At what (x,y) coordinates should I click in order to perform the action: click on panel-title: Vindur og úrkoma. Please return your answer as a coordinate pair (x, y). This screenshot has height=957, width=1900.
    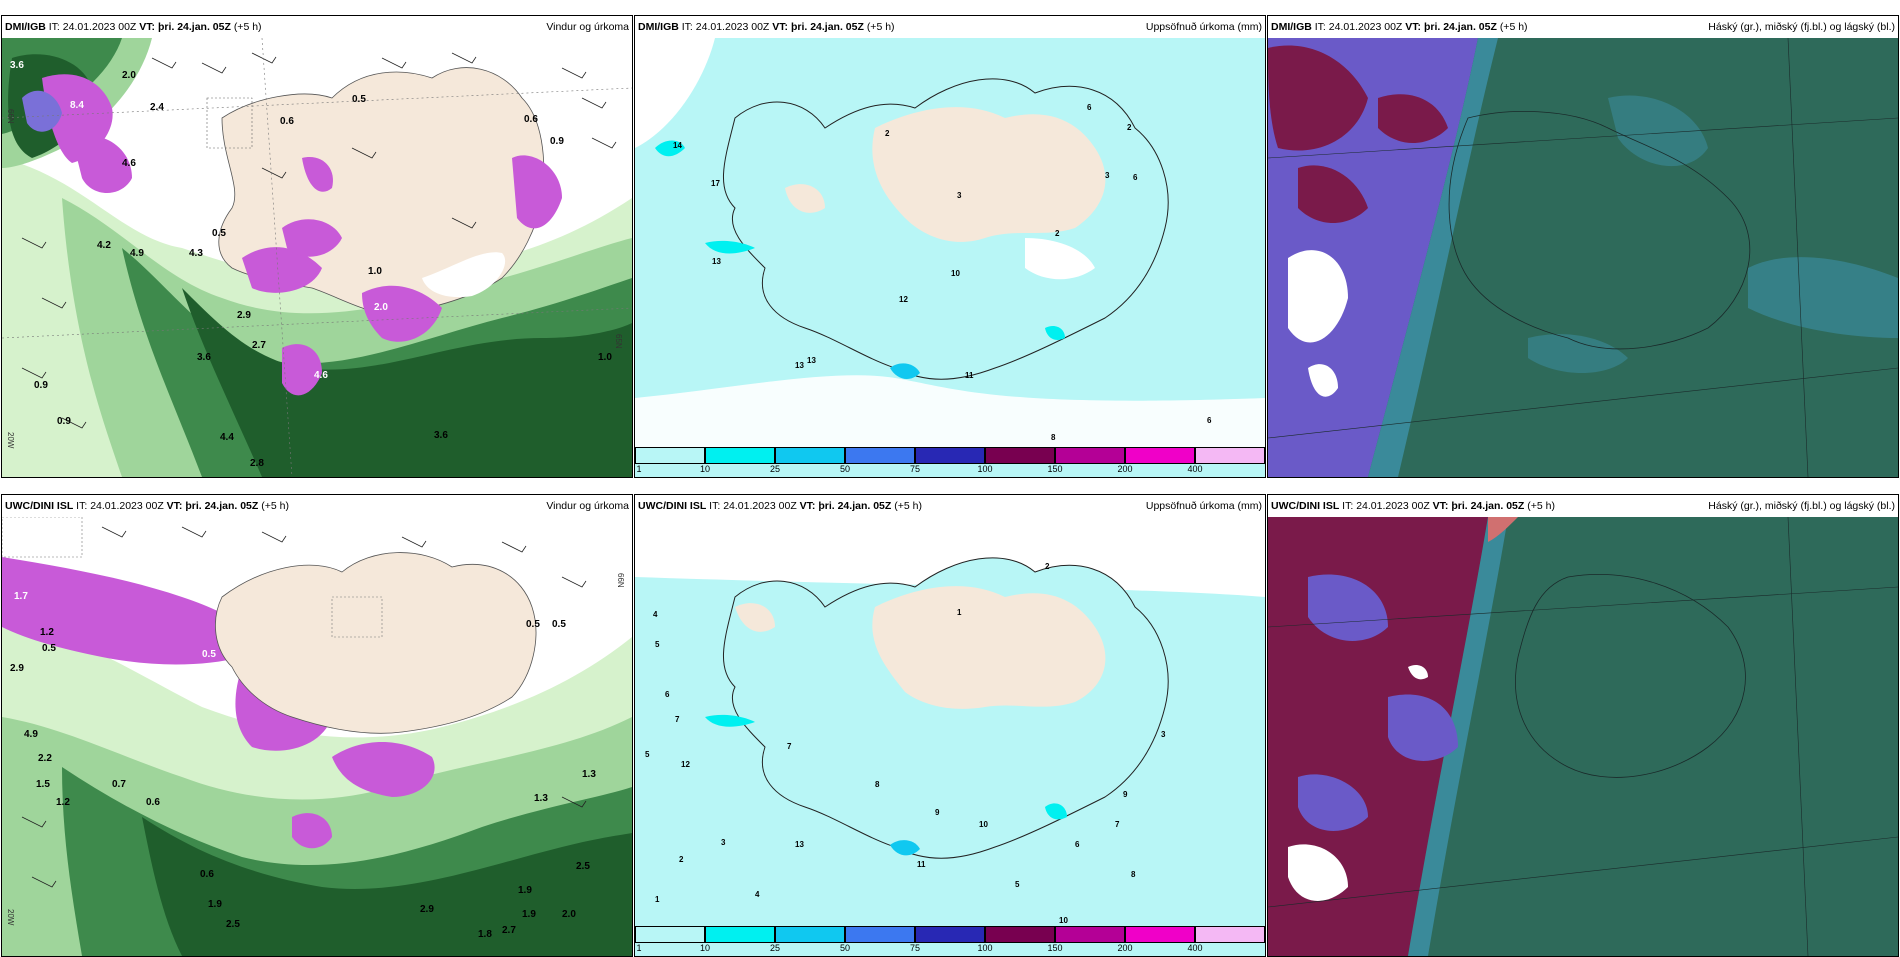
    Looking at the image, I should click on (587, 506).